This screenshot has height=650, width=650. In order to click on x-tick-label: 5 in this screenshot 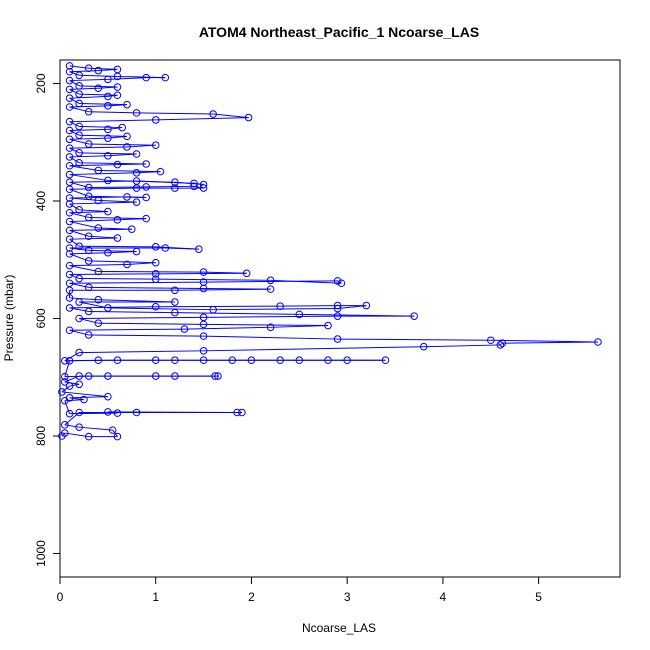, I will do `click(538, 597)`.